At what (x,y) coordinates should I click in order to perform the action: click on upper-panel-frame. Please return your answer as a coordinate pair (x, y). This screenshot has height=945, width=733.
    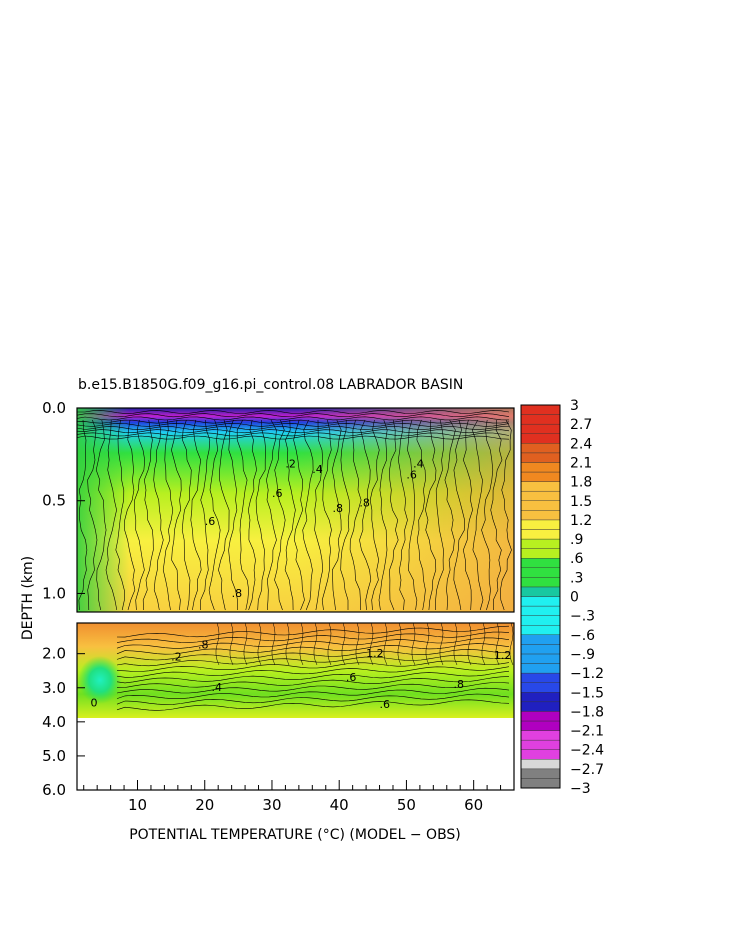
    Looking at the image, I should click on (295, 510).